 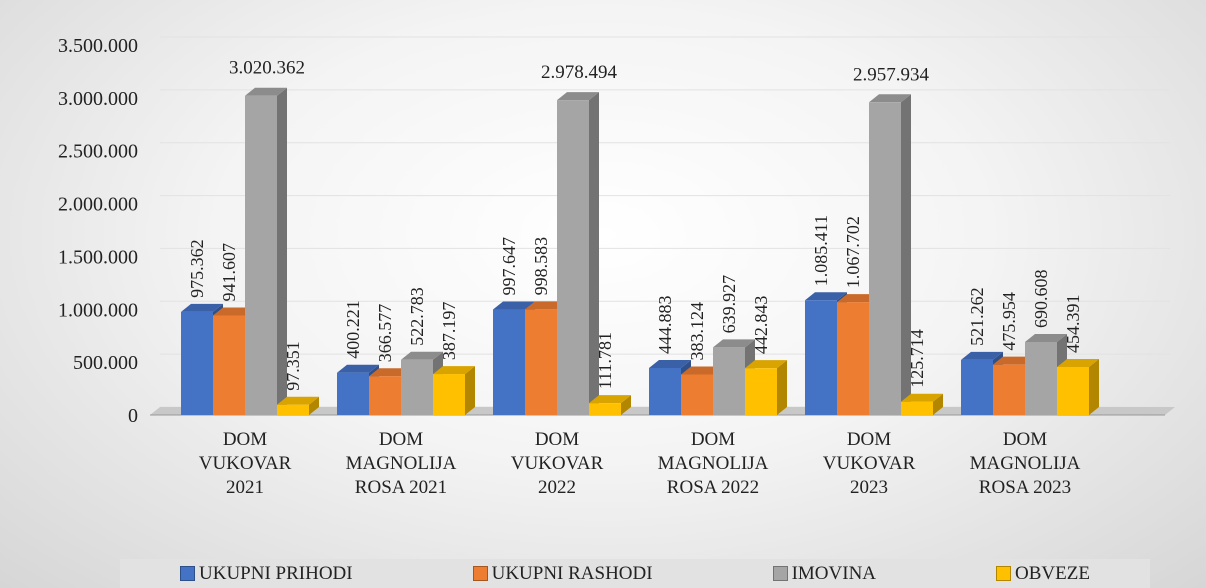 I want to click on value-label: 522.783, so click(x=417, y=316).